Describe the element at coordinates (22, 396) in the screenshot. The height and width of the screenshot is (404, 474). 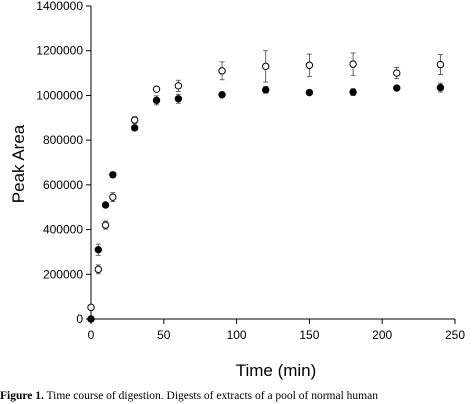
I see `caption-label: Figure 1.` at that location.